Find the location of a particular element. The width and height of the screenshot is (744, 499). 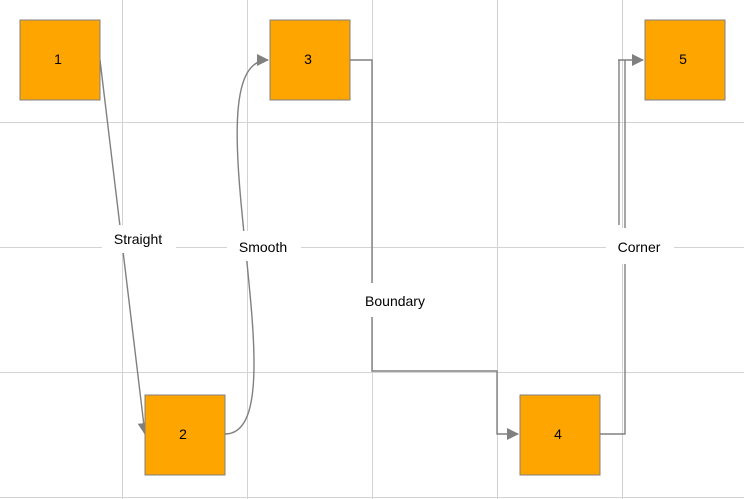

node-label: 1 is located at coordinates (58, 59).